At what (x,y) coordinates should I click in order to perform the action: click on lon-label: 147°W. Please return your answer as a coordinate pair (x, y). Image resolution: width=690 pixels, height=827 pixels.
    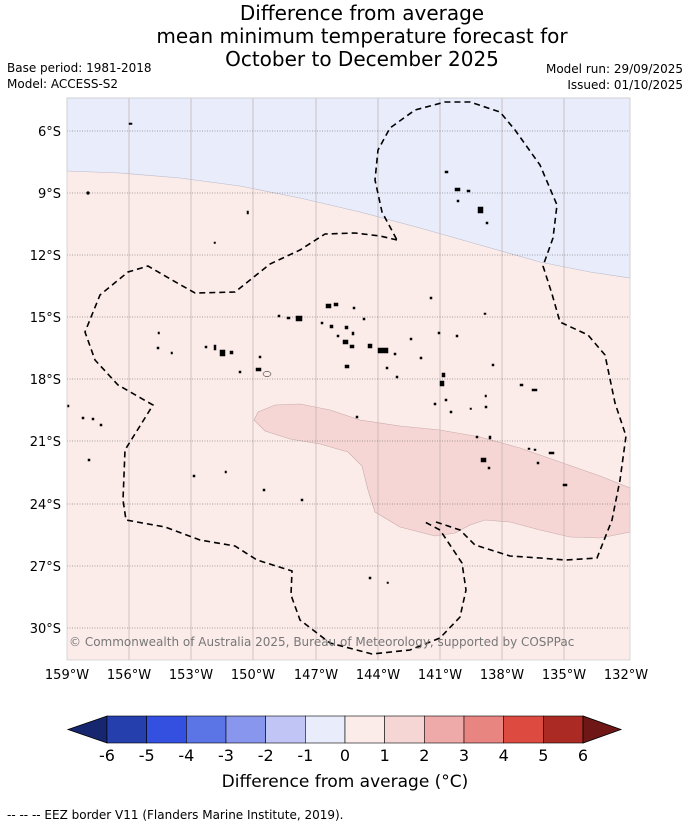
    Looking at the image, I should click on (316, 675).